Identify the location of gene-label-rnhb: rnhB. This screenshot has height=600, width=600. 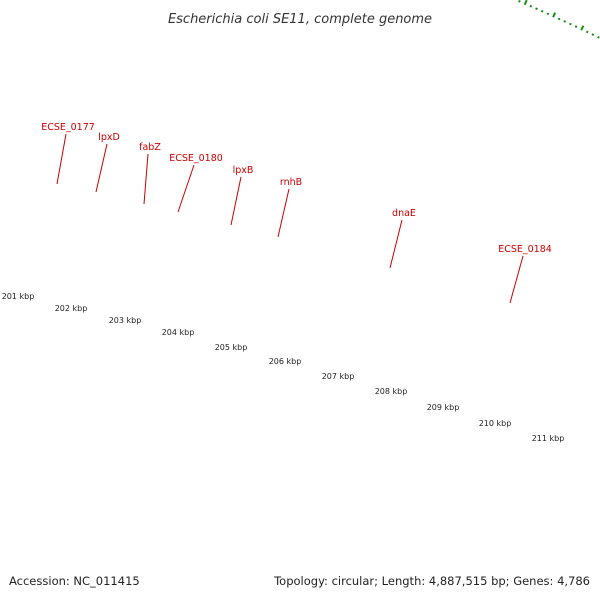
(291, 182).